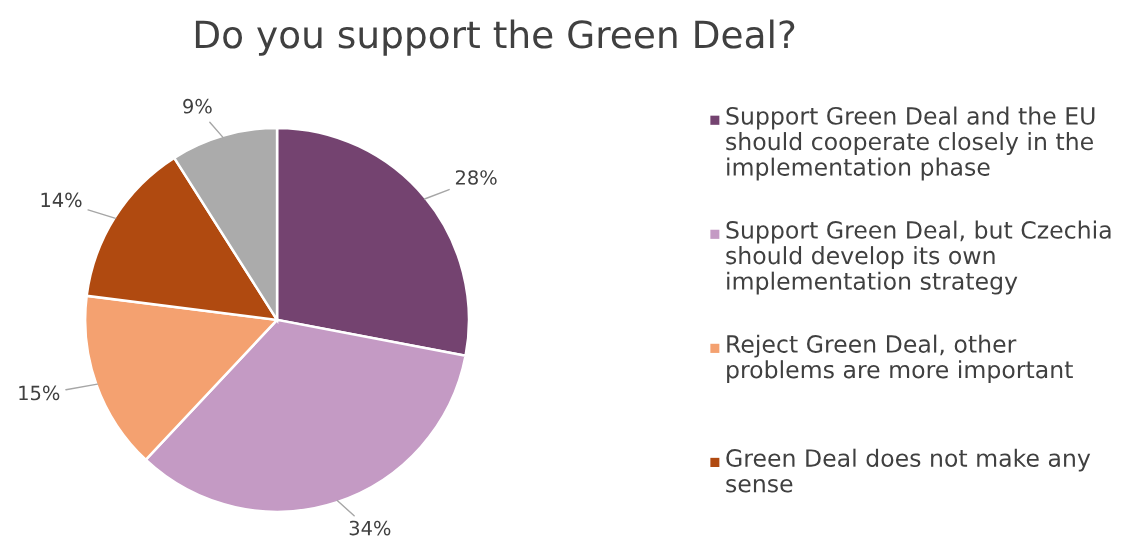 This screenshot has width=1124, height=538. I want to click on legend-label: Green Deal does not make any sense, so click(908, 470).